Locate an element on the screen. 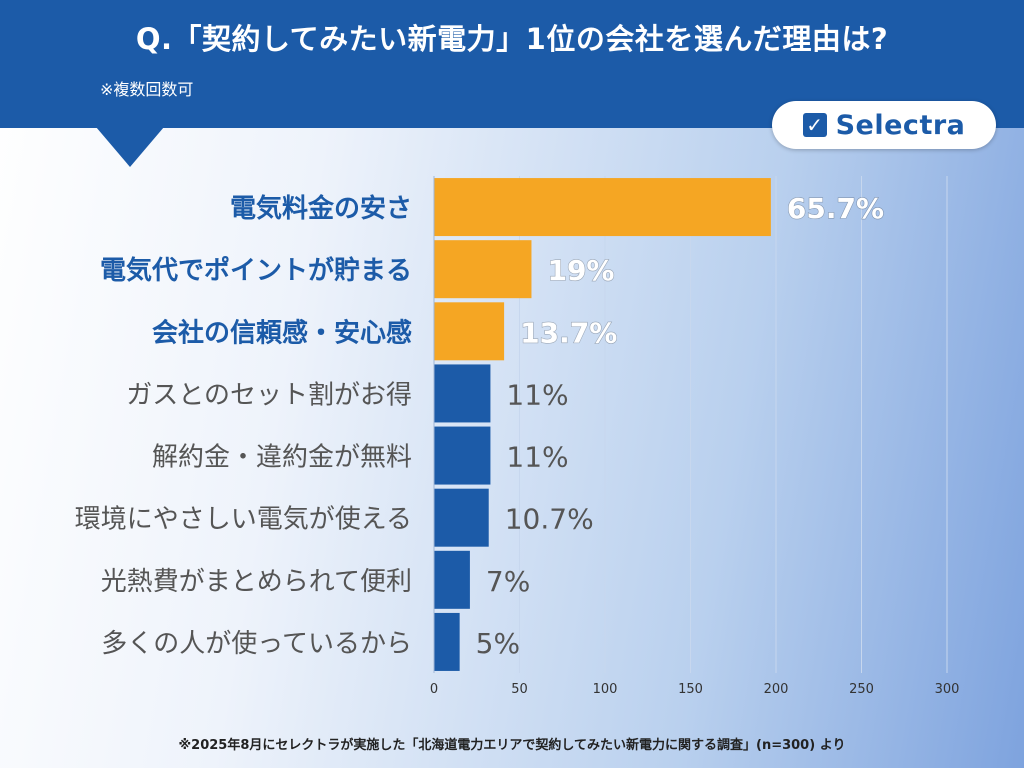 Image resolution: width=1024 pixels, height=768 pixels. category-label: 解約金・違約金が無料 is located at coordinates (282, 458).